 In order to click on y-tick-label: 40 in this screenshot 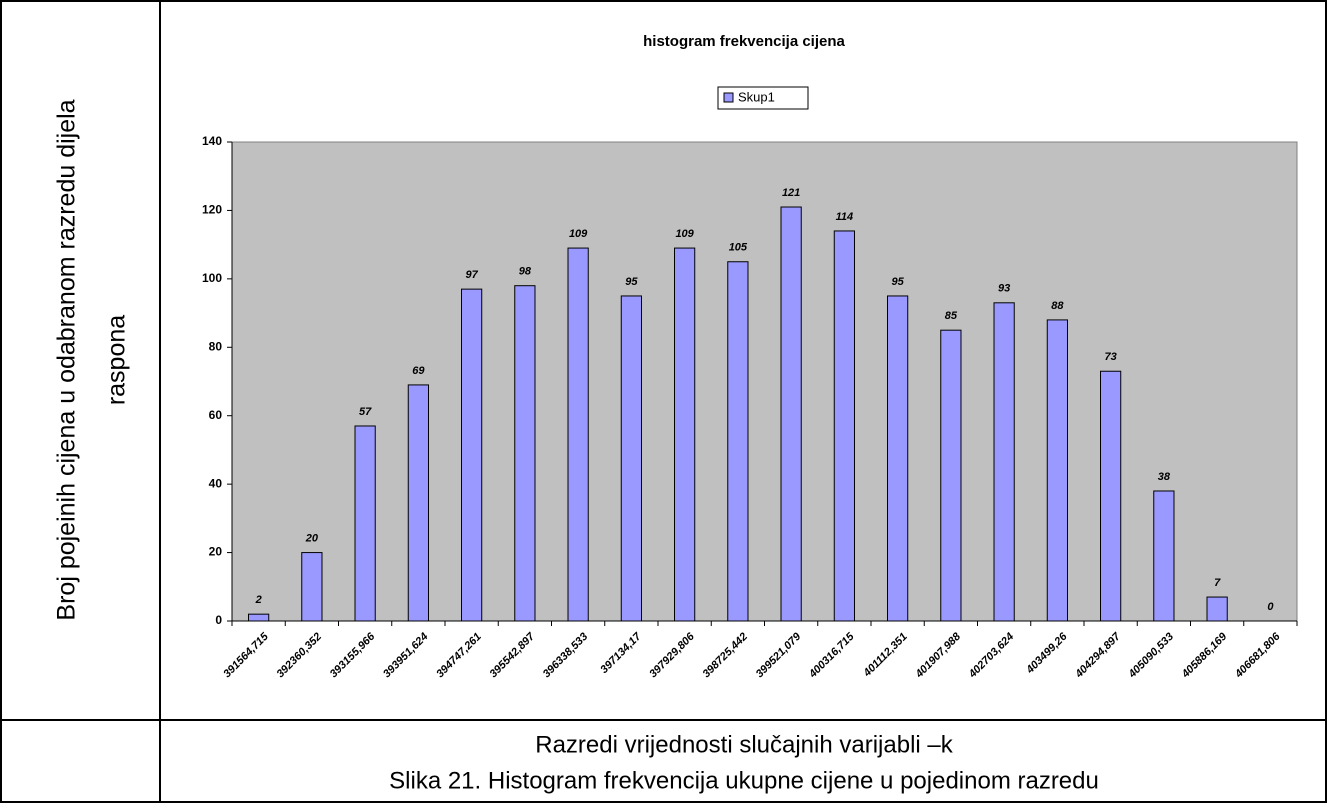, I will do `click(216, 483)`.